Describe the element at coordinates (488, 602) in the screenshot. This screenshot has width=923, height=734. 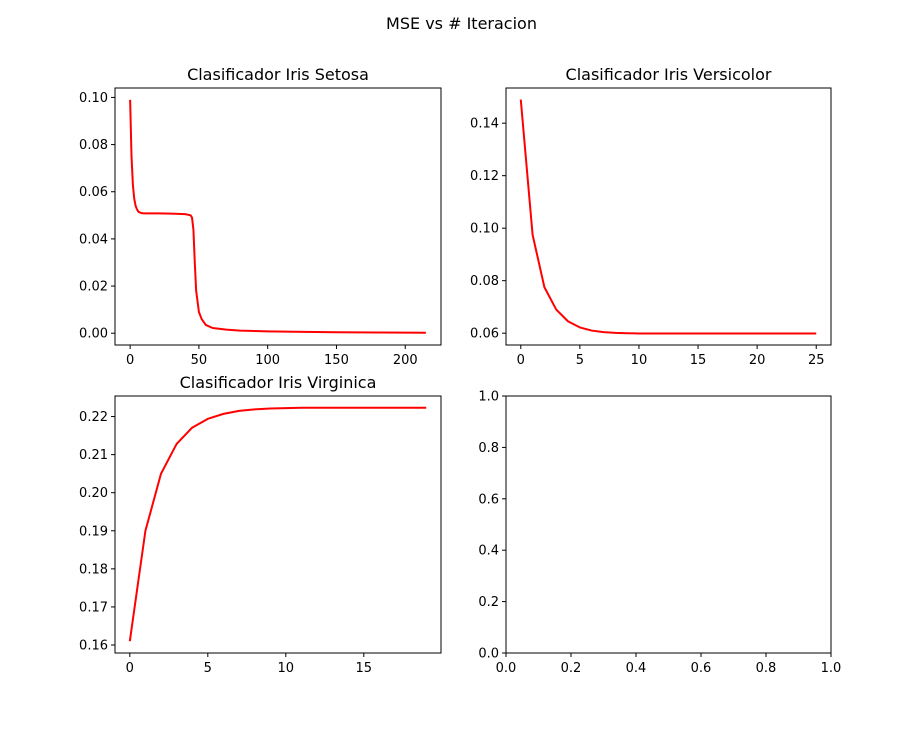
I see `y-tick-label: 0.2` at that location.